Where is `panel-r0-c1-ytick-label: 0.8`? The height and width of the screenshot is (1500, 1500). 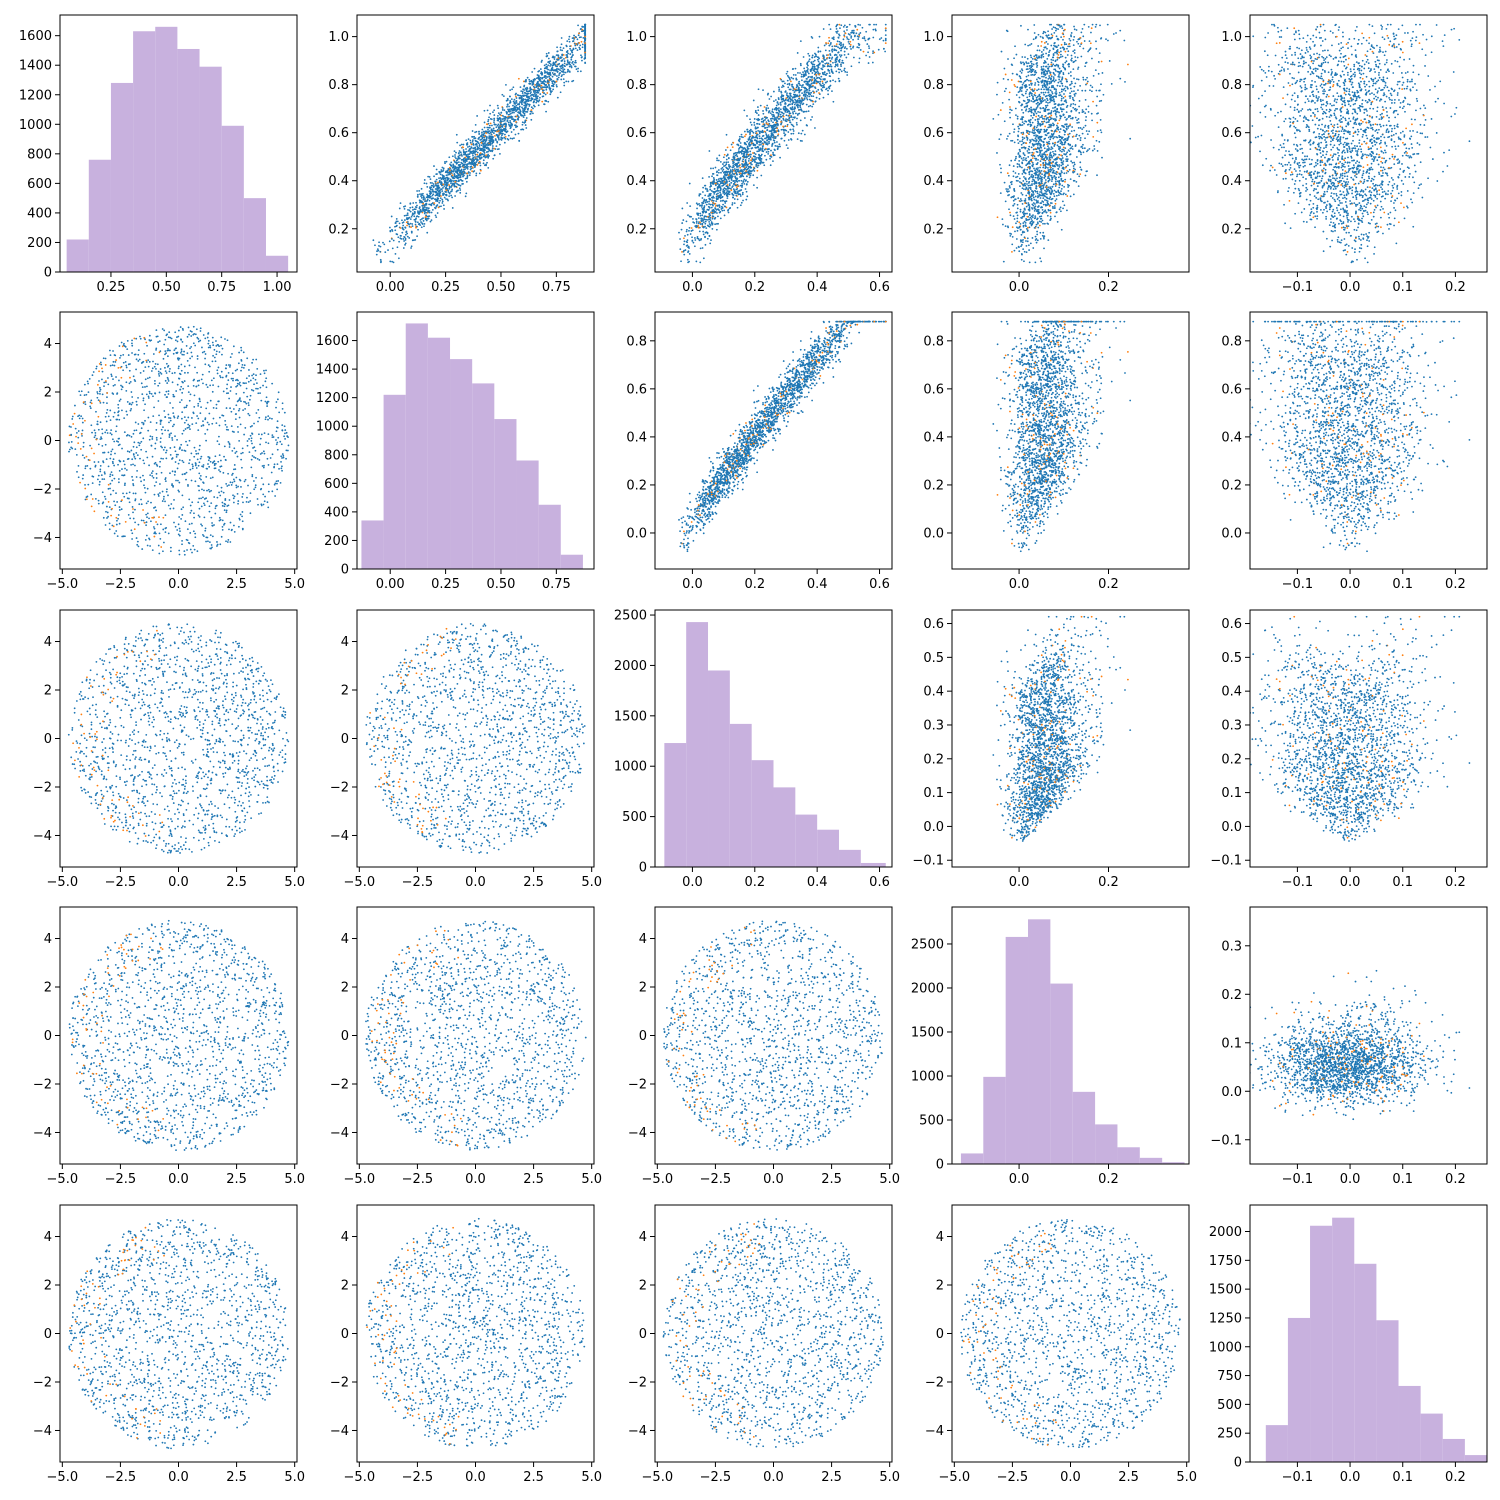
panel-r0-c1-ytick-label: 0.8 is located at coordinates (338, 85).